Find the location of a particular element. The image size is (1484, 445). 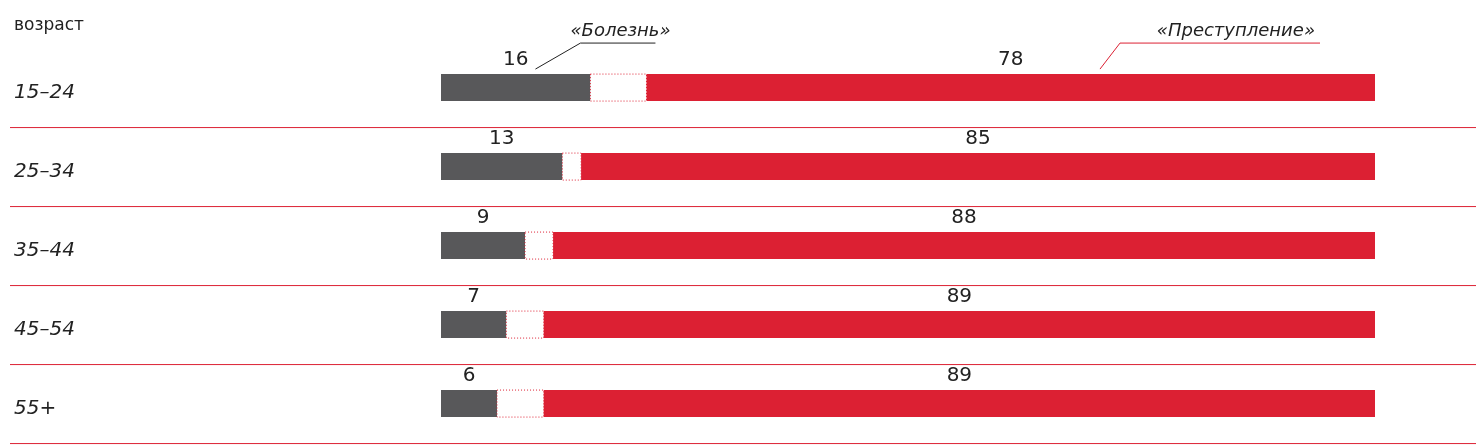

series-label: «Болезнь» is located at coordinates (620, 30).